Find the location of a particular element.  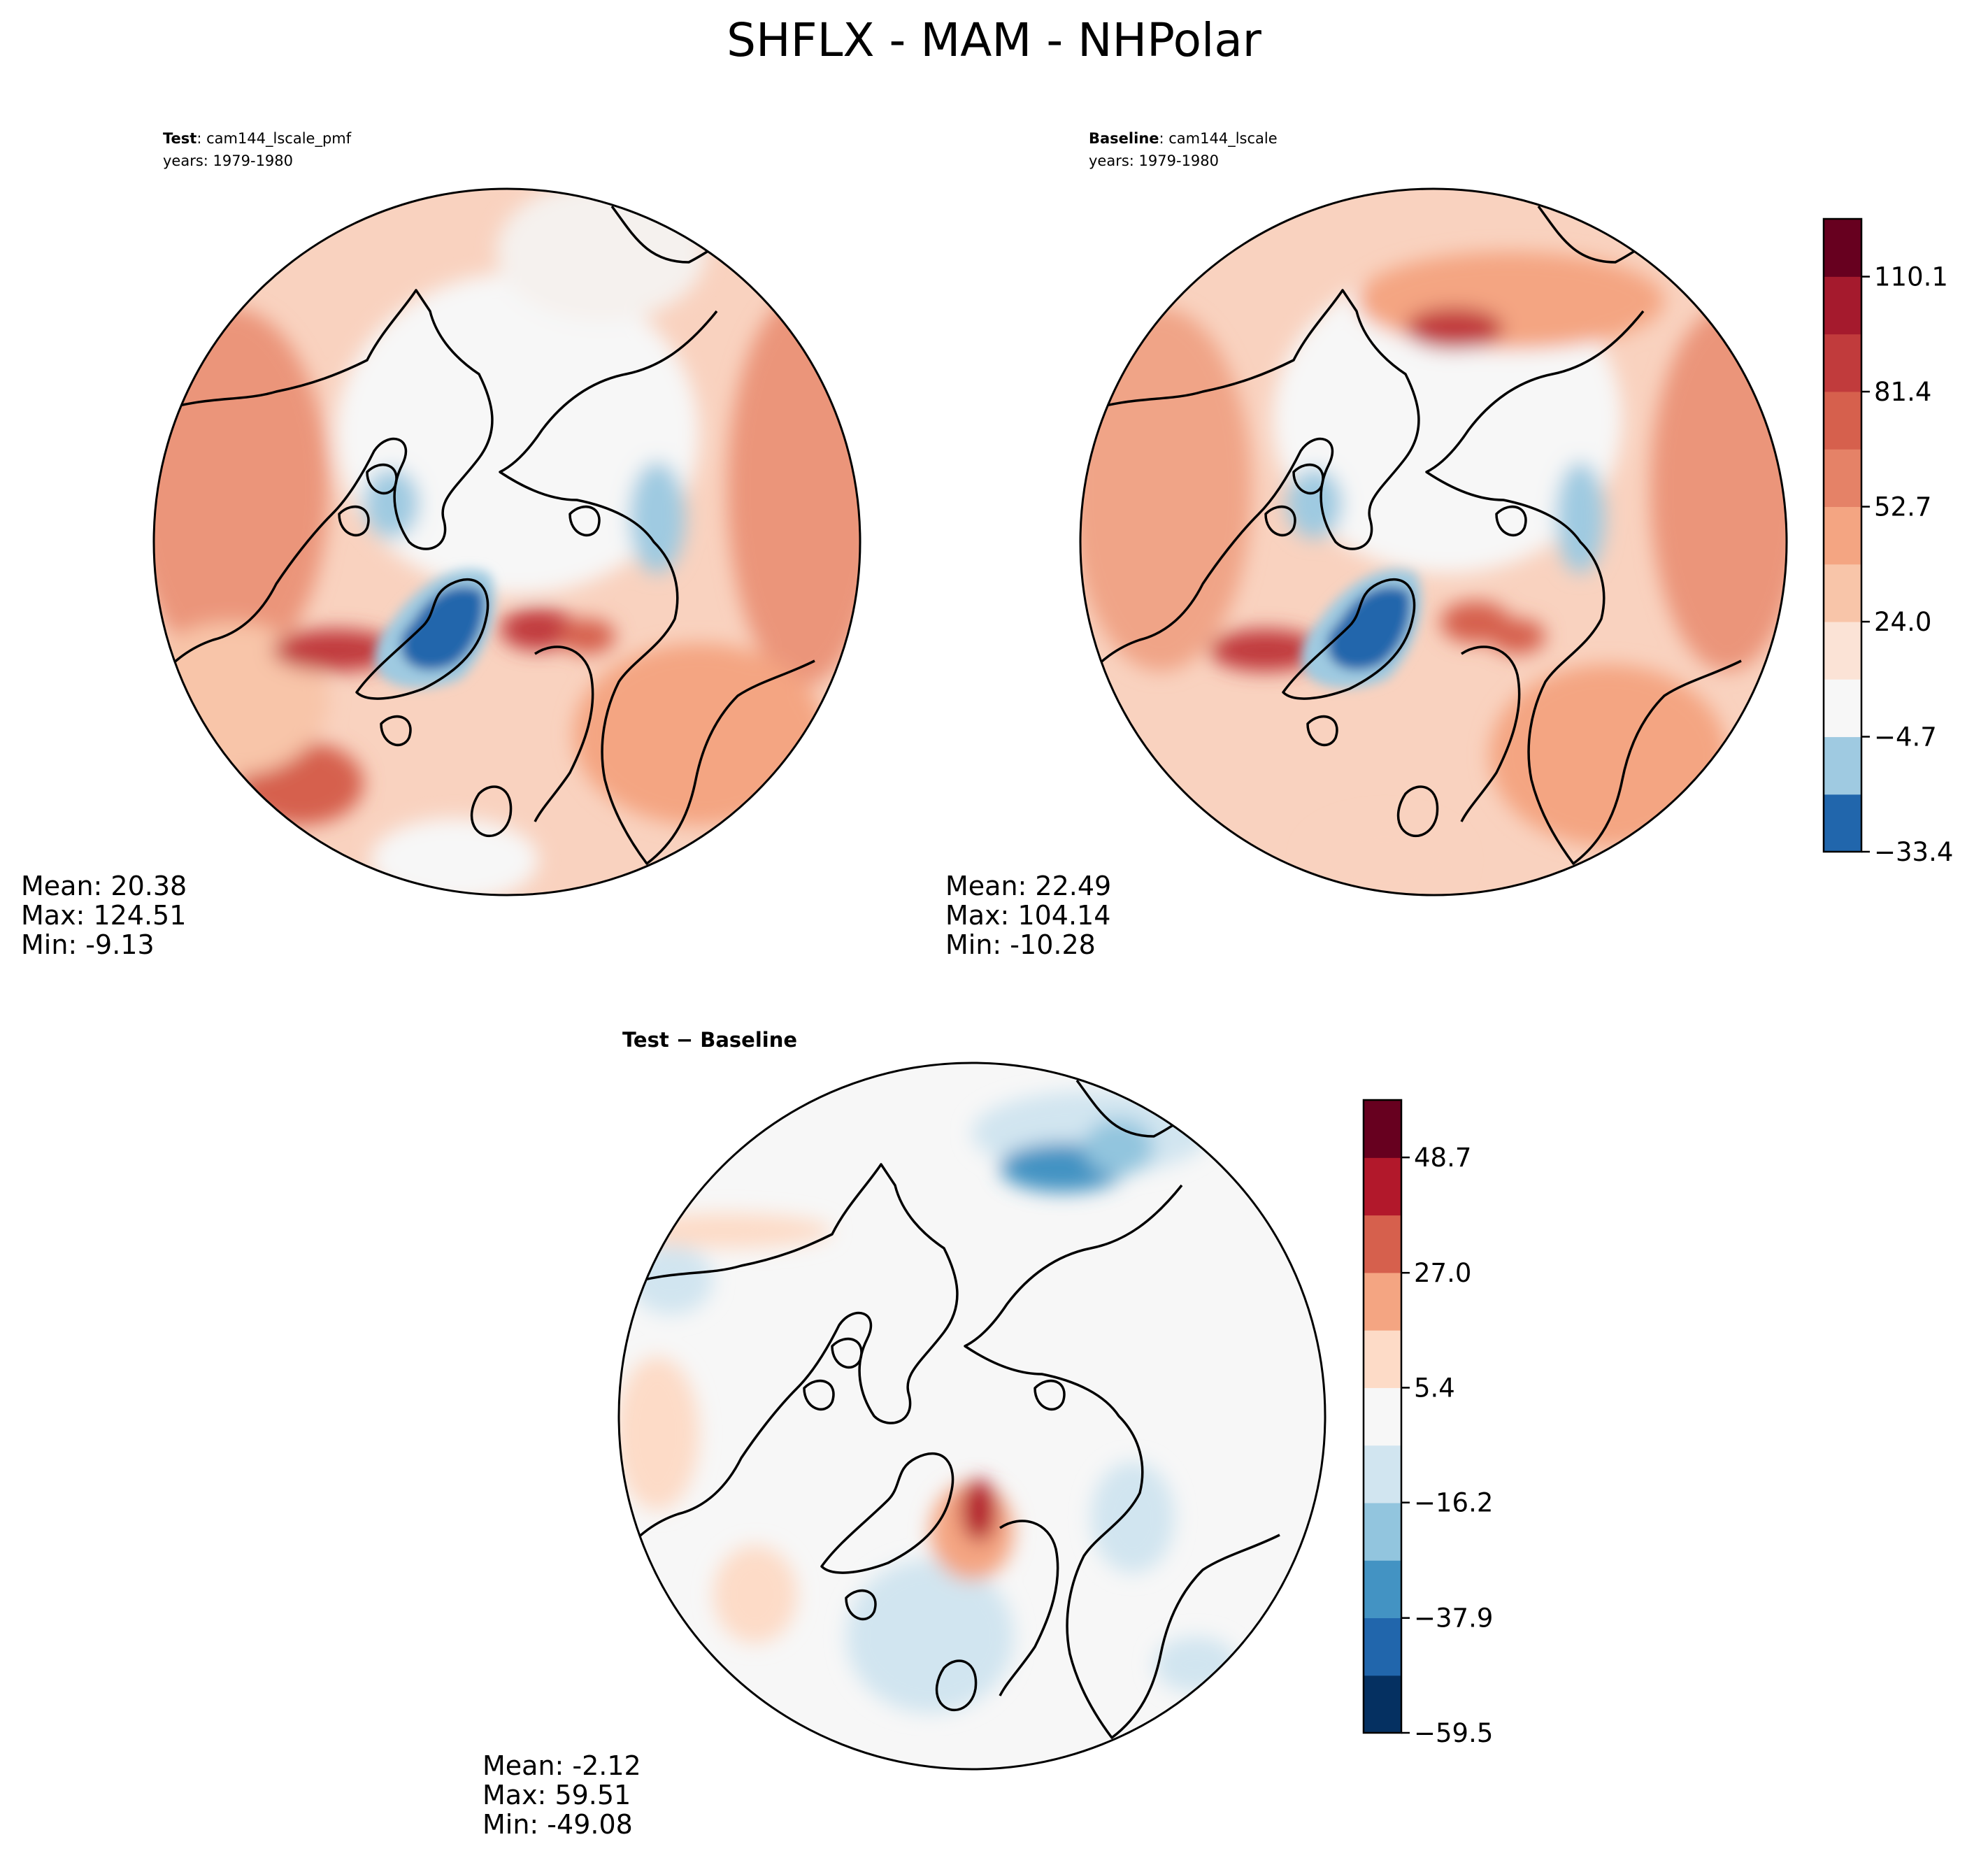

panel-test-stat-max: Max: 124.51 is located at coordinates (103, 915).